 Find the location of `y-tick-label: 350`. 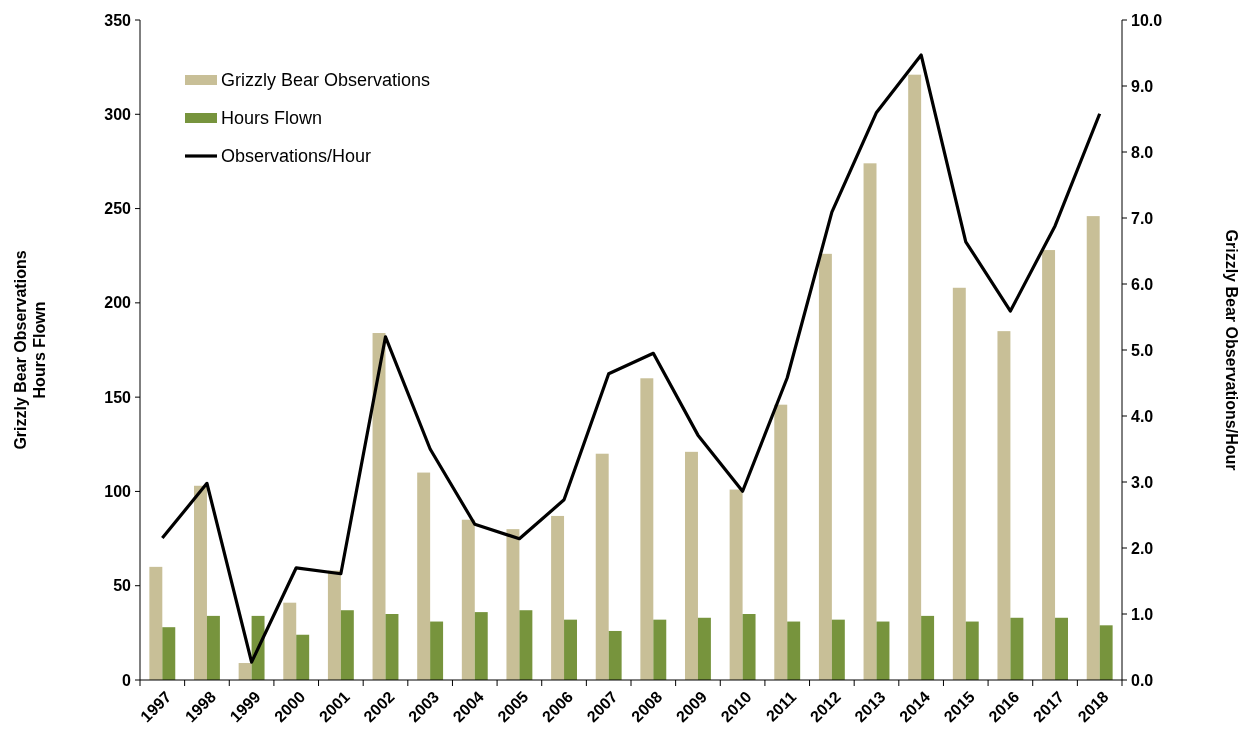

y-tick-label: 350 is located at coordinates (118, 20).